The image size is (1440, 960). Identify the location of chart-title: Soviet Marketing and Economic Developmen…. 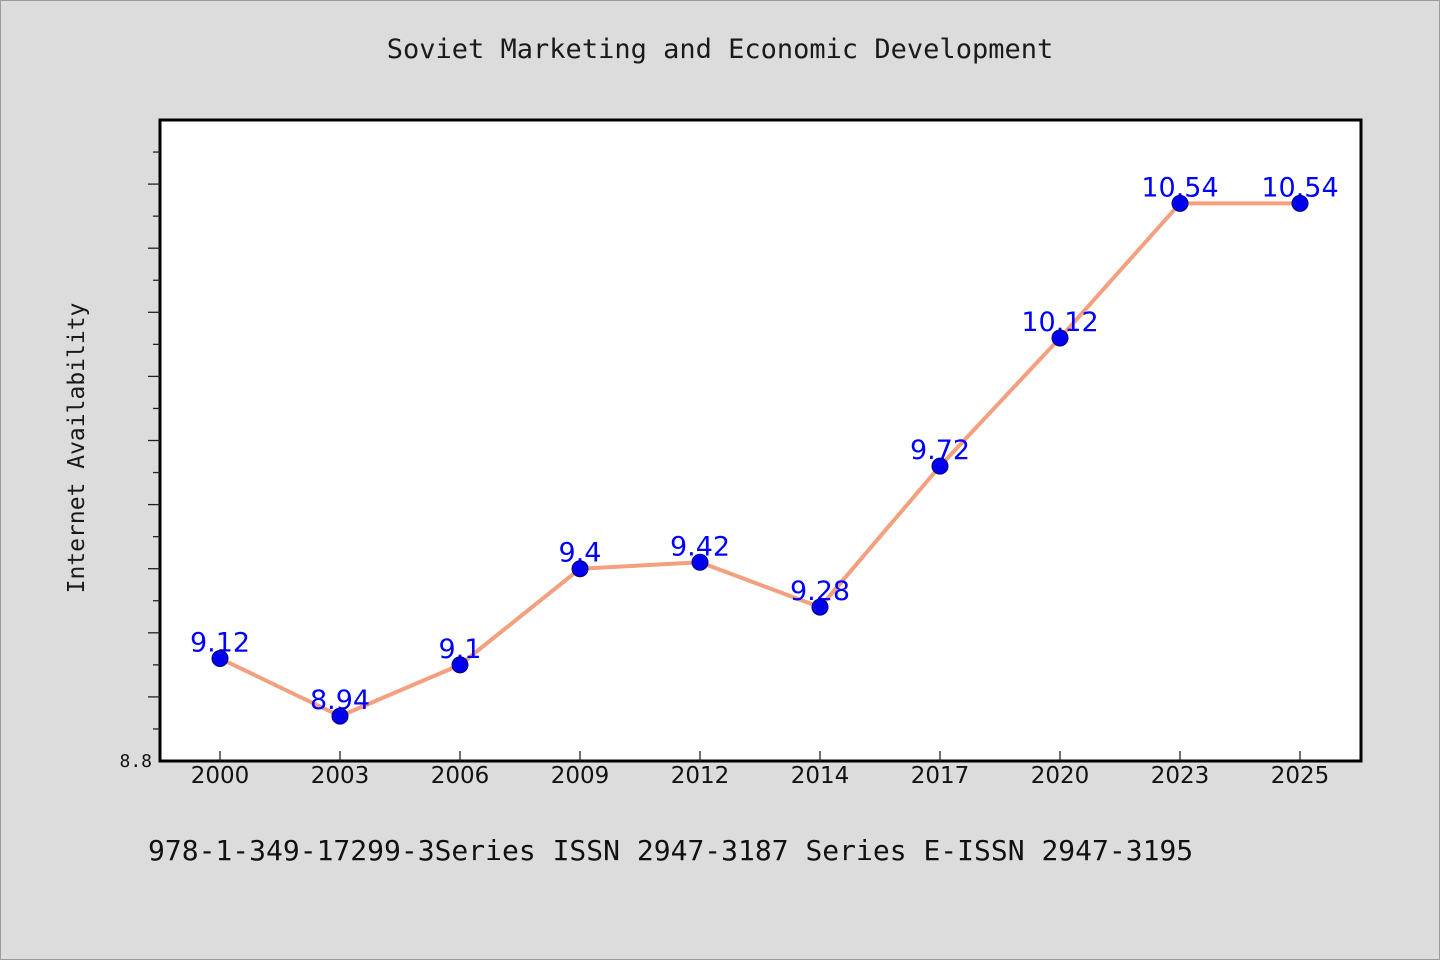
(720, 49).